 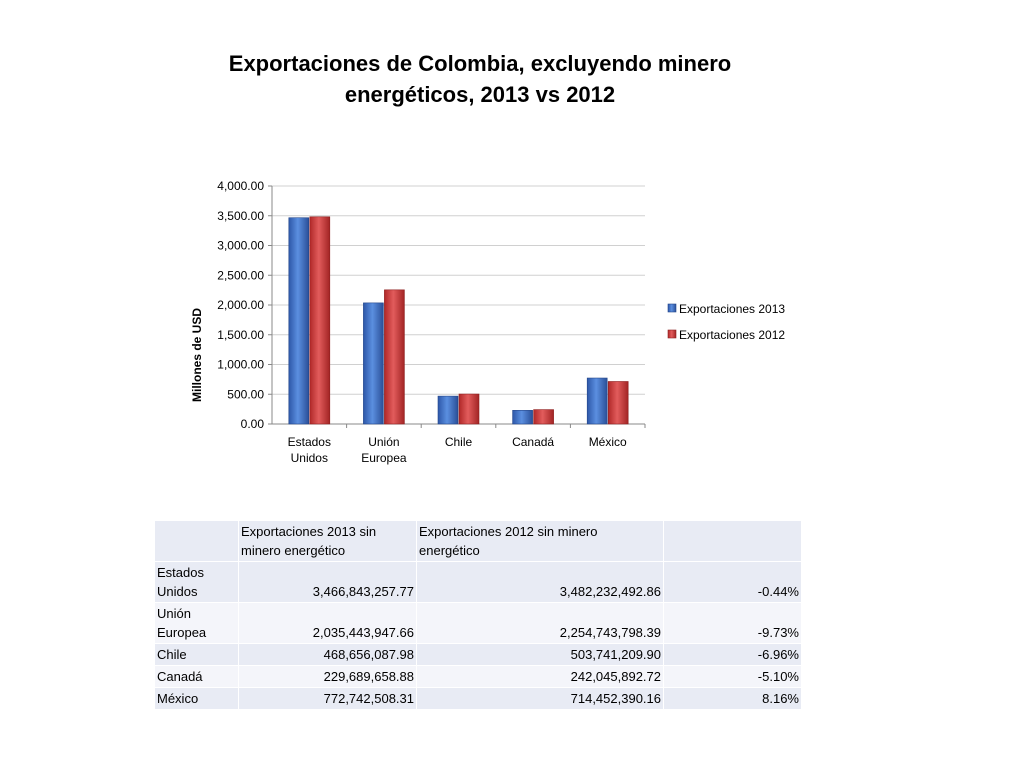 I want to click on table-header-2013: Exportaciones 2013 sin minero energético, so click(x=327, y=541).